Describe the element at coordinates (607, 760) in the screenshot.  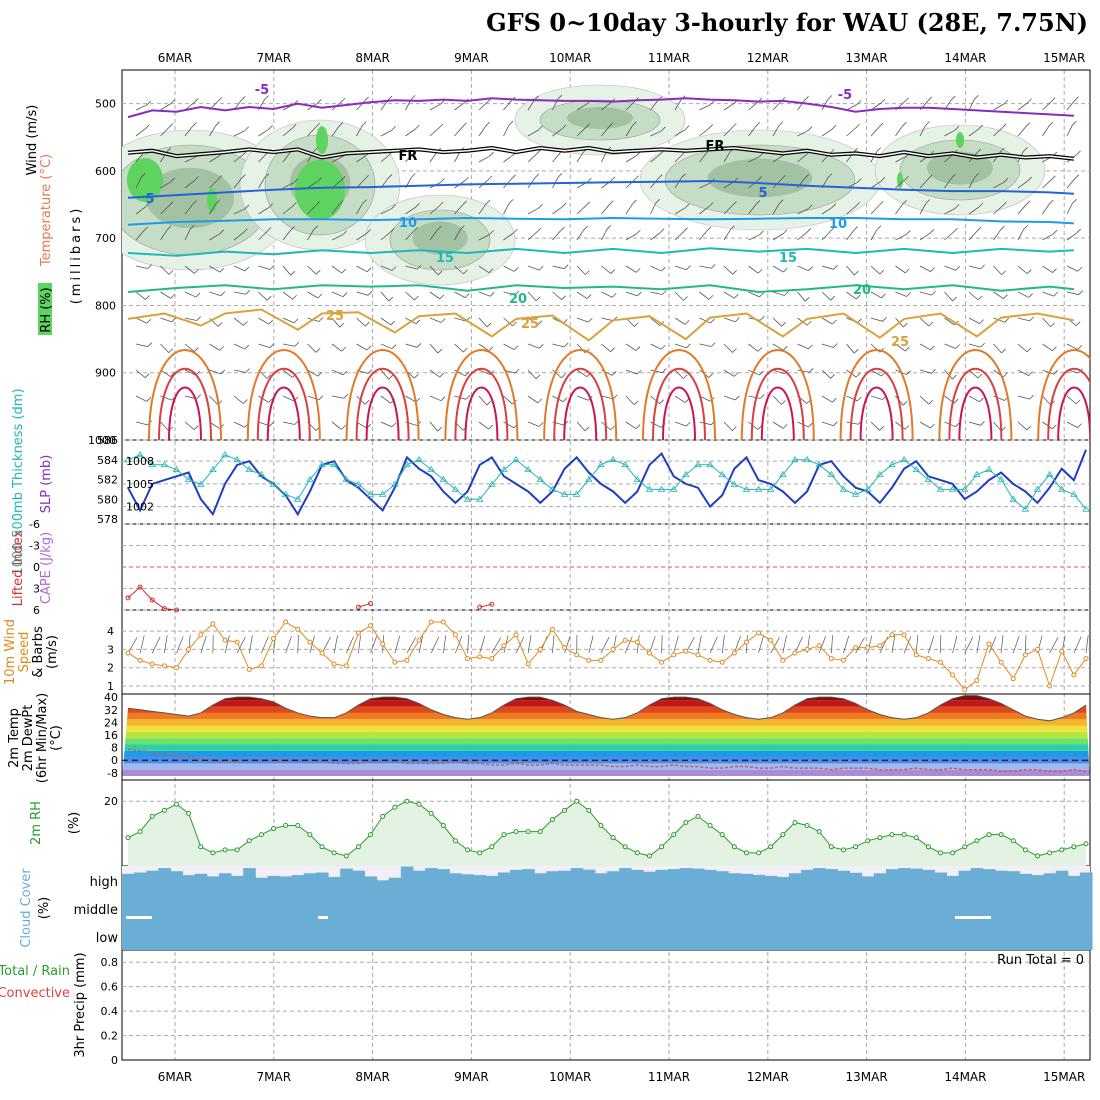
I see `dewpoint-line` at that location.